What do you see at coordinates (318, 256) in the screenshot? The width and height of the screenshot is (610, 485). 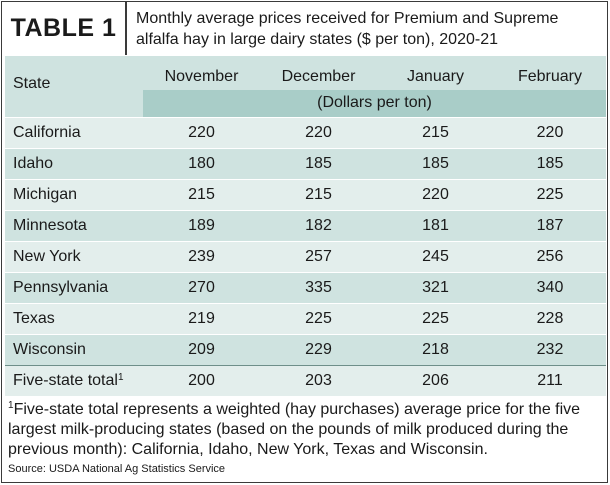 I see `price-cell: 257` at bounding box center [318, 256].